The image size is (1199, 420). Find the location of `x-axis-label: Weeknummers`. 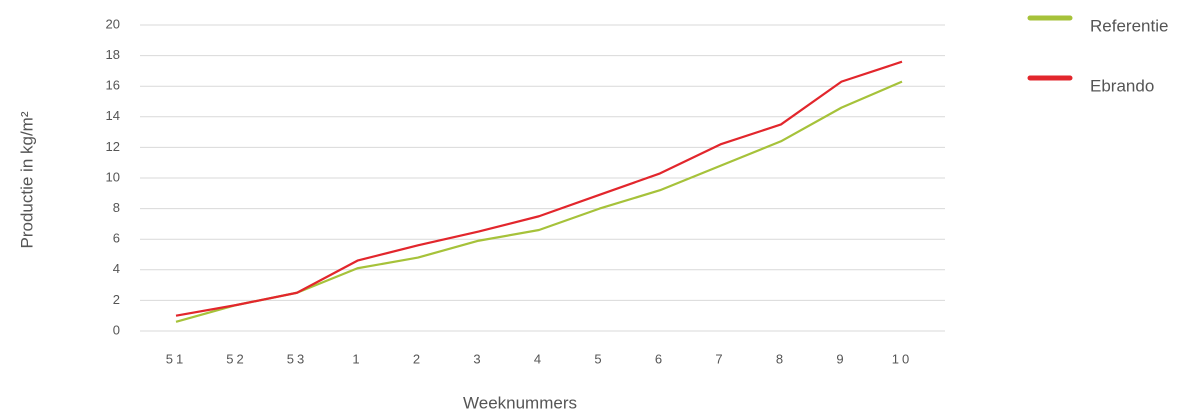

x-axis-label: Weeknummers is located at coordinates (520, 402).